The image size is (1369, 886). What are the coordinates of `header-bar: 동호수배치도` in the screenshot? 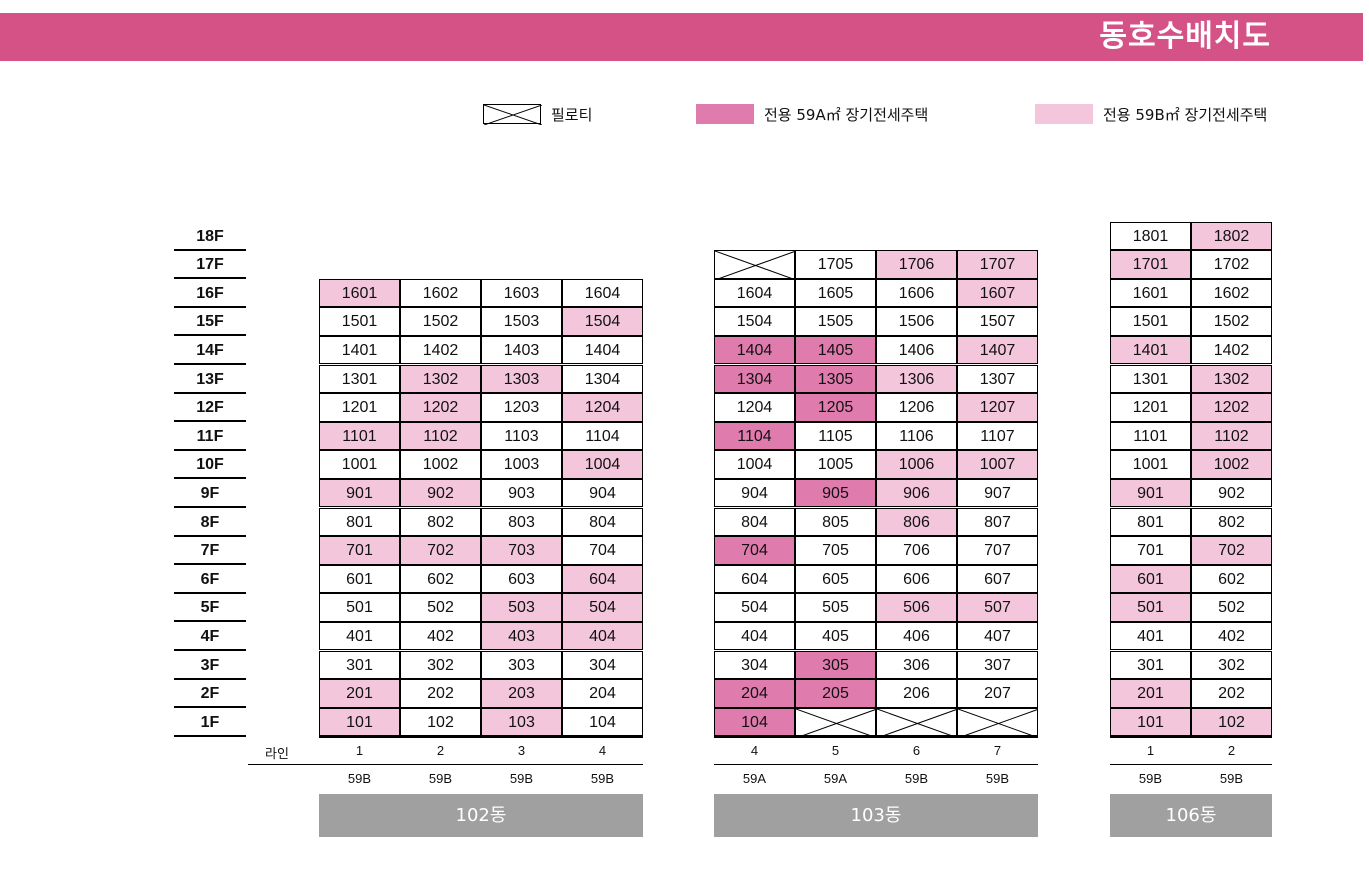 It's located at (681, 37).